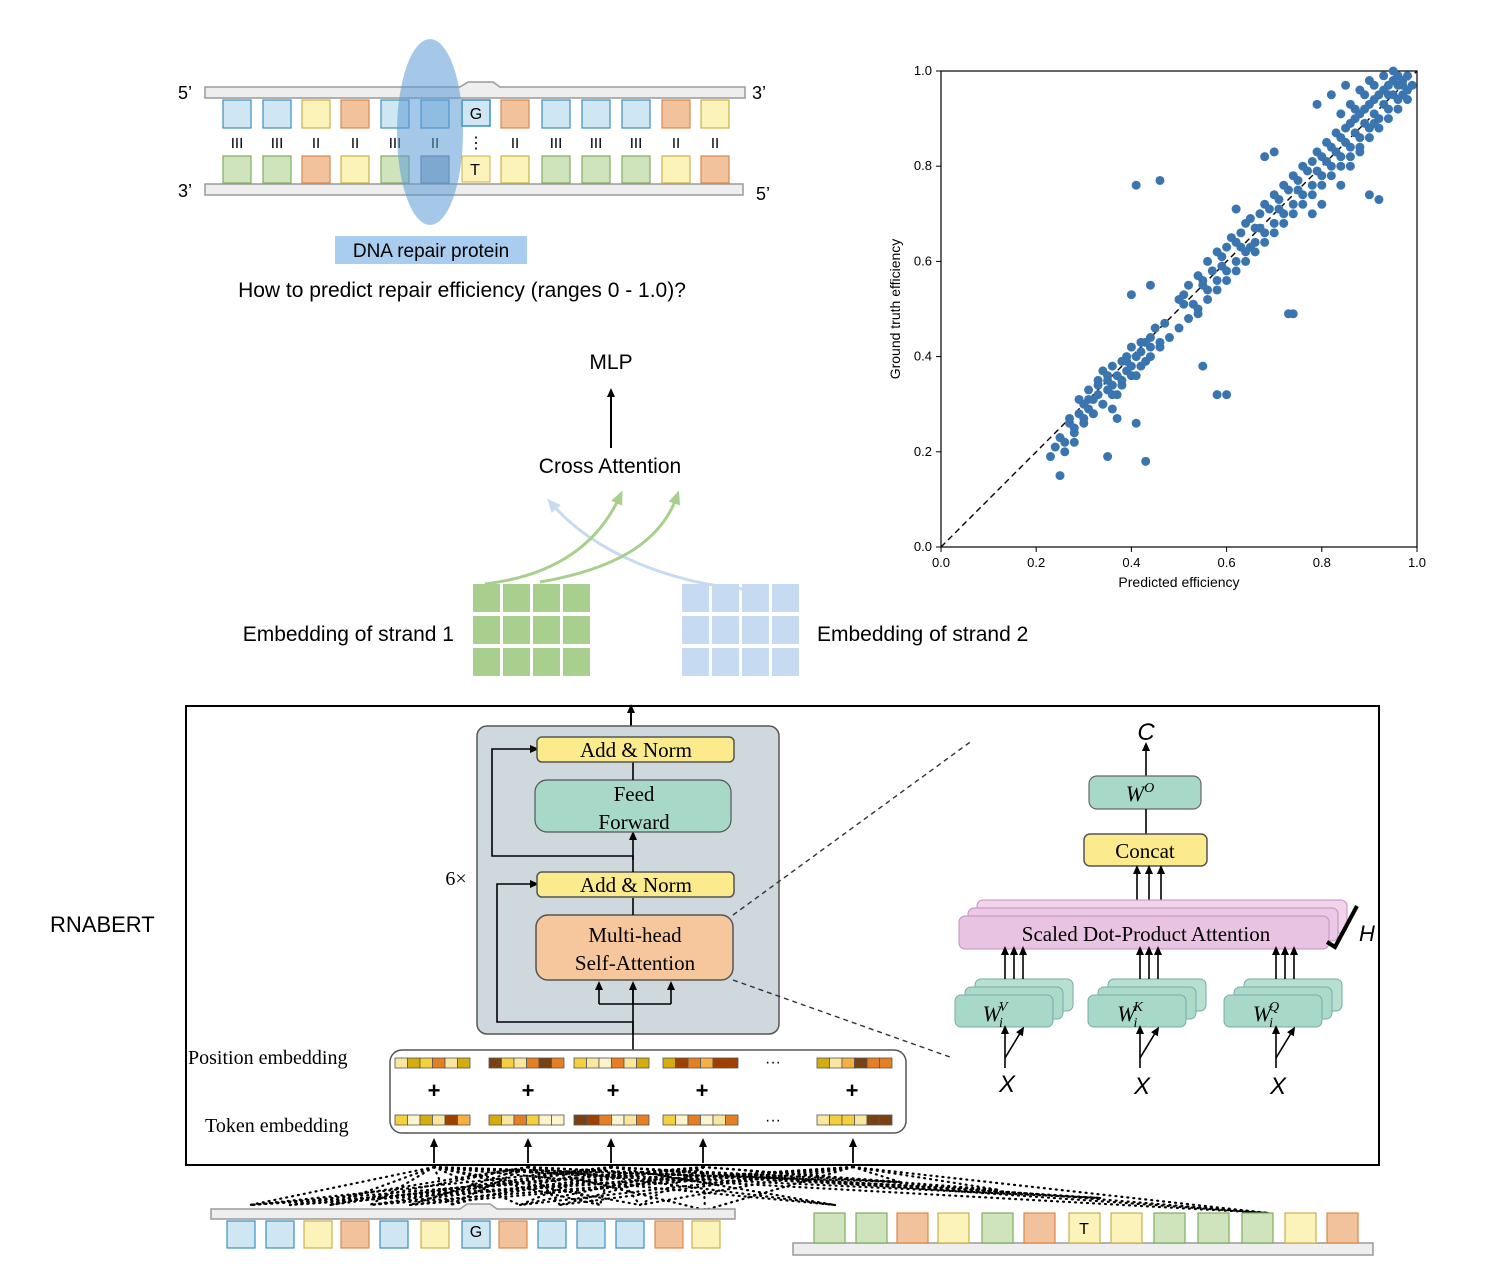  Describe the element at coordinates (715, 114) in the screenshot. I see `base-top` at that location.